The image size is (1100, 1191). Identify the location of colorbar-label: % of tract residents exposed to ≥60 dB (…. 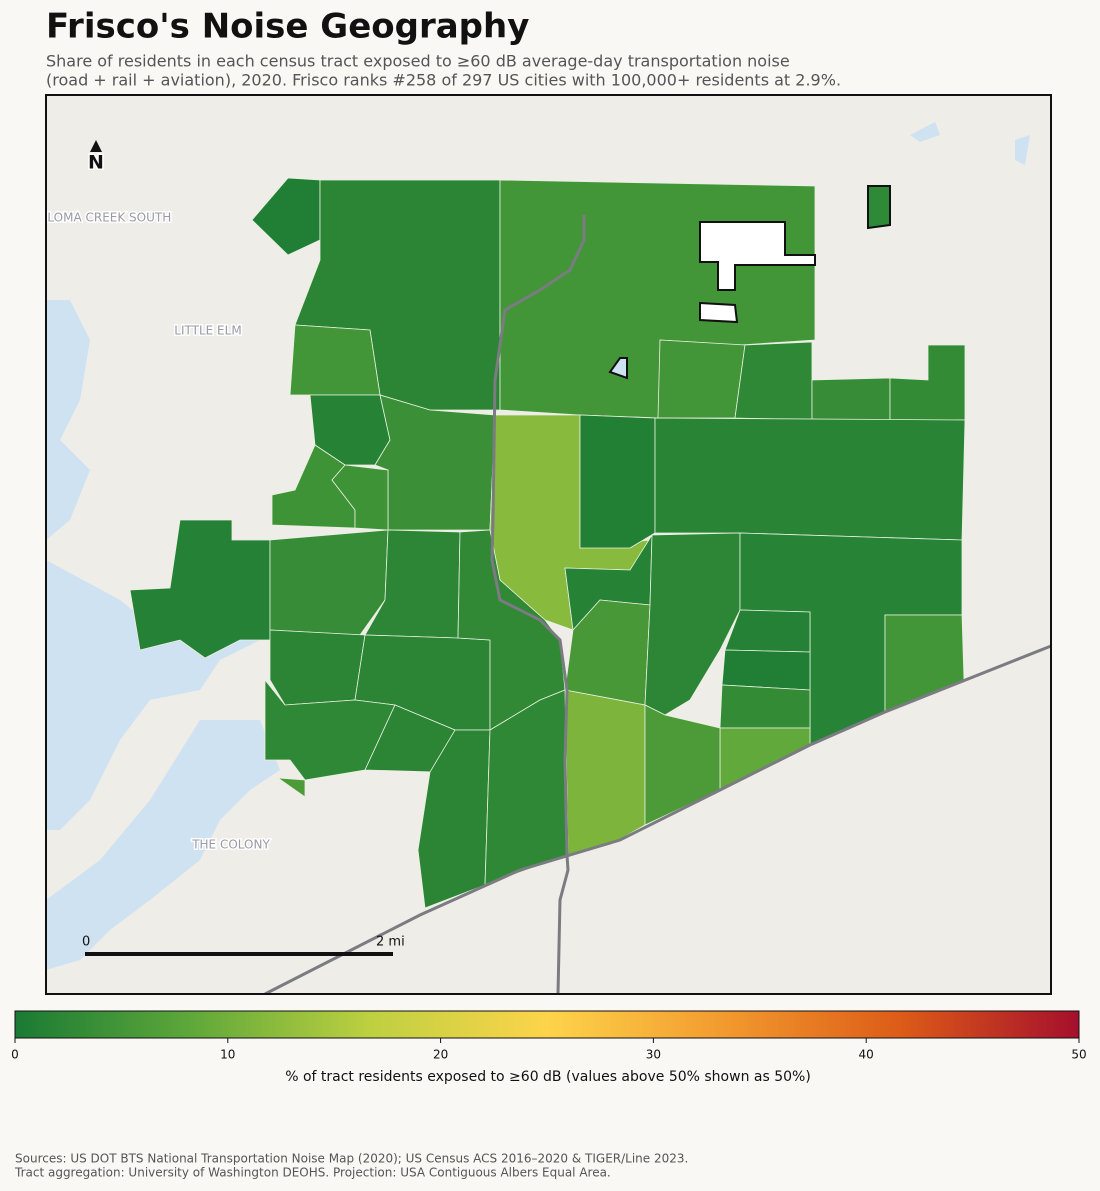
(548, 1077).